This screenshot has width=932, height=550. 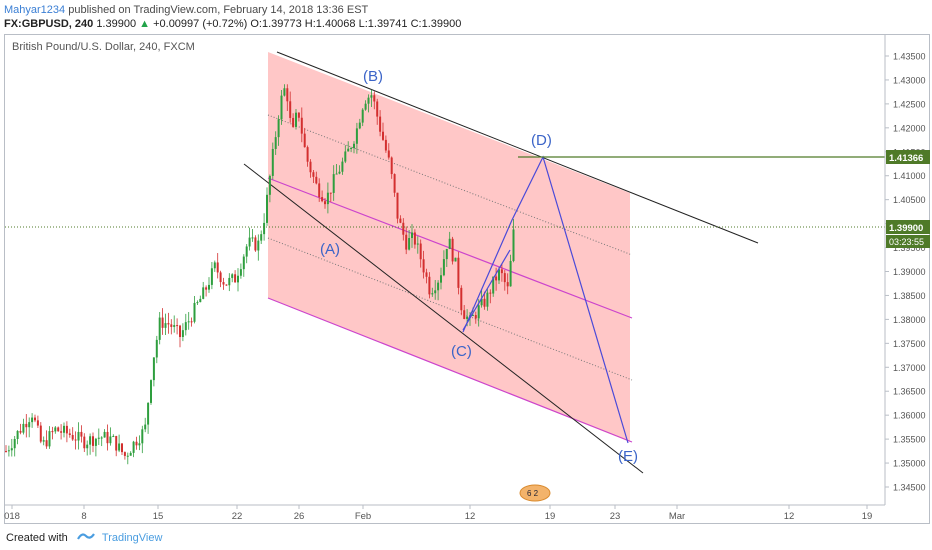 What do you see at coordinates (909, 344) in the screenshot?
I see `y-tick-label: 1.37500` at bounding box center [909, 344].